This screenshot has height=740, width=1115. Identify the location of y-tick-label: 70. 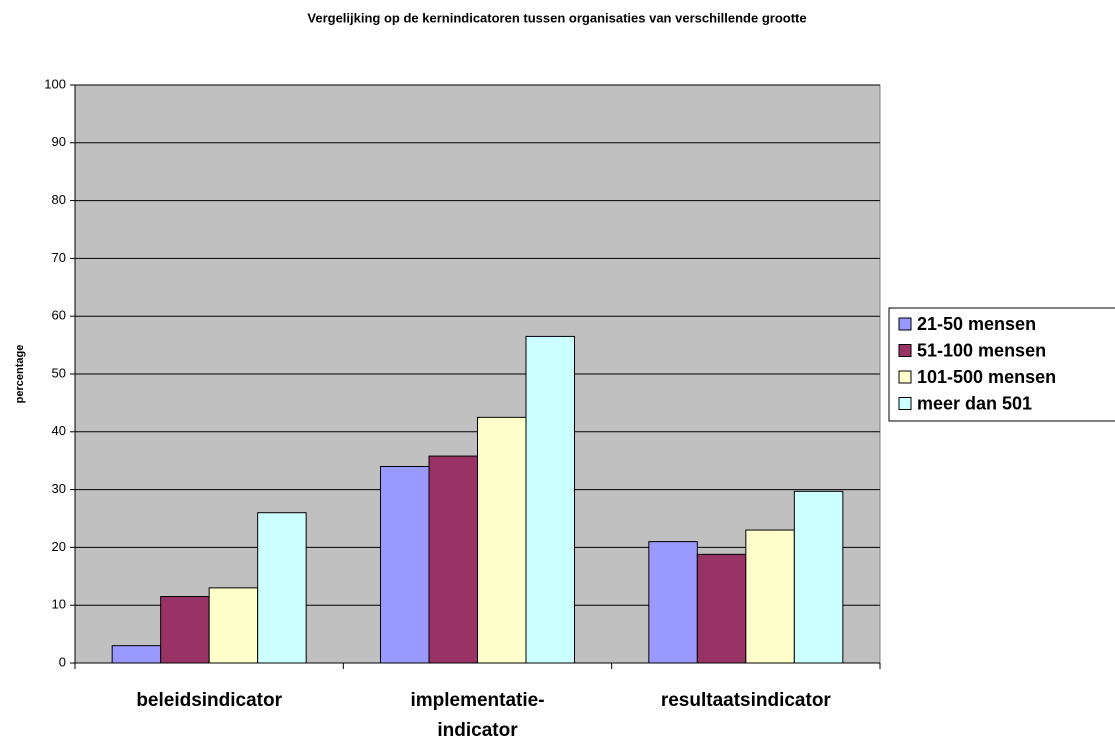
(59, 257).